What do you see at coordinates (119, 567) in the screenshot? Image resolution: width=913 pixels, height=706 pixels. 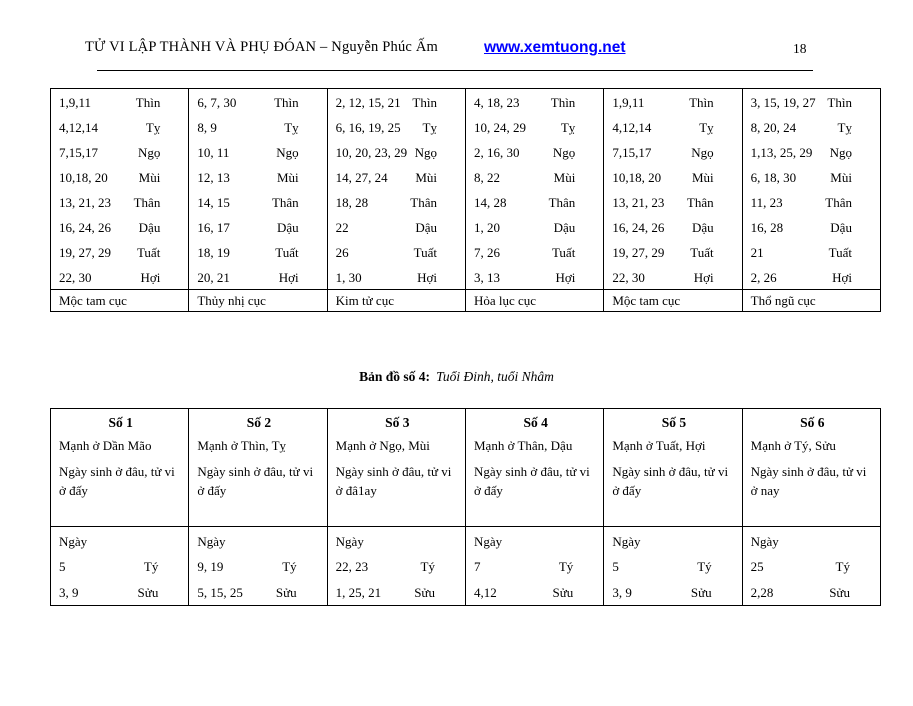 I see `ty-row: 5 Tý` at bounding box center [119, 567].